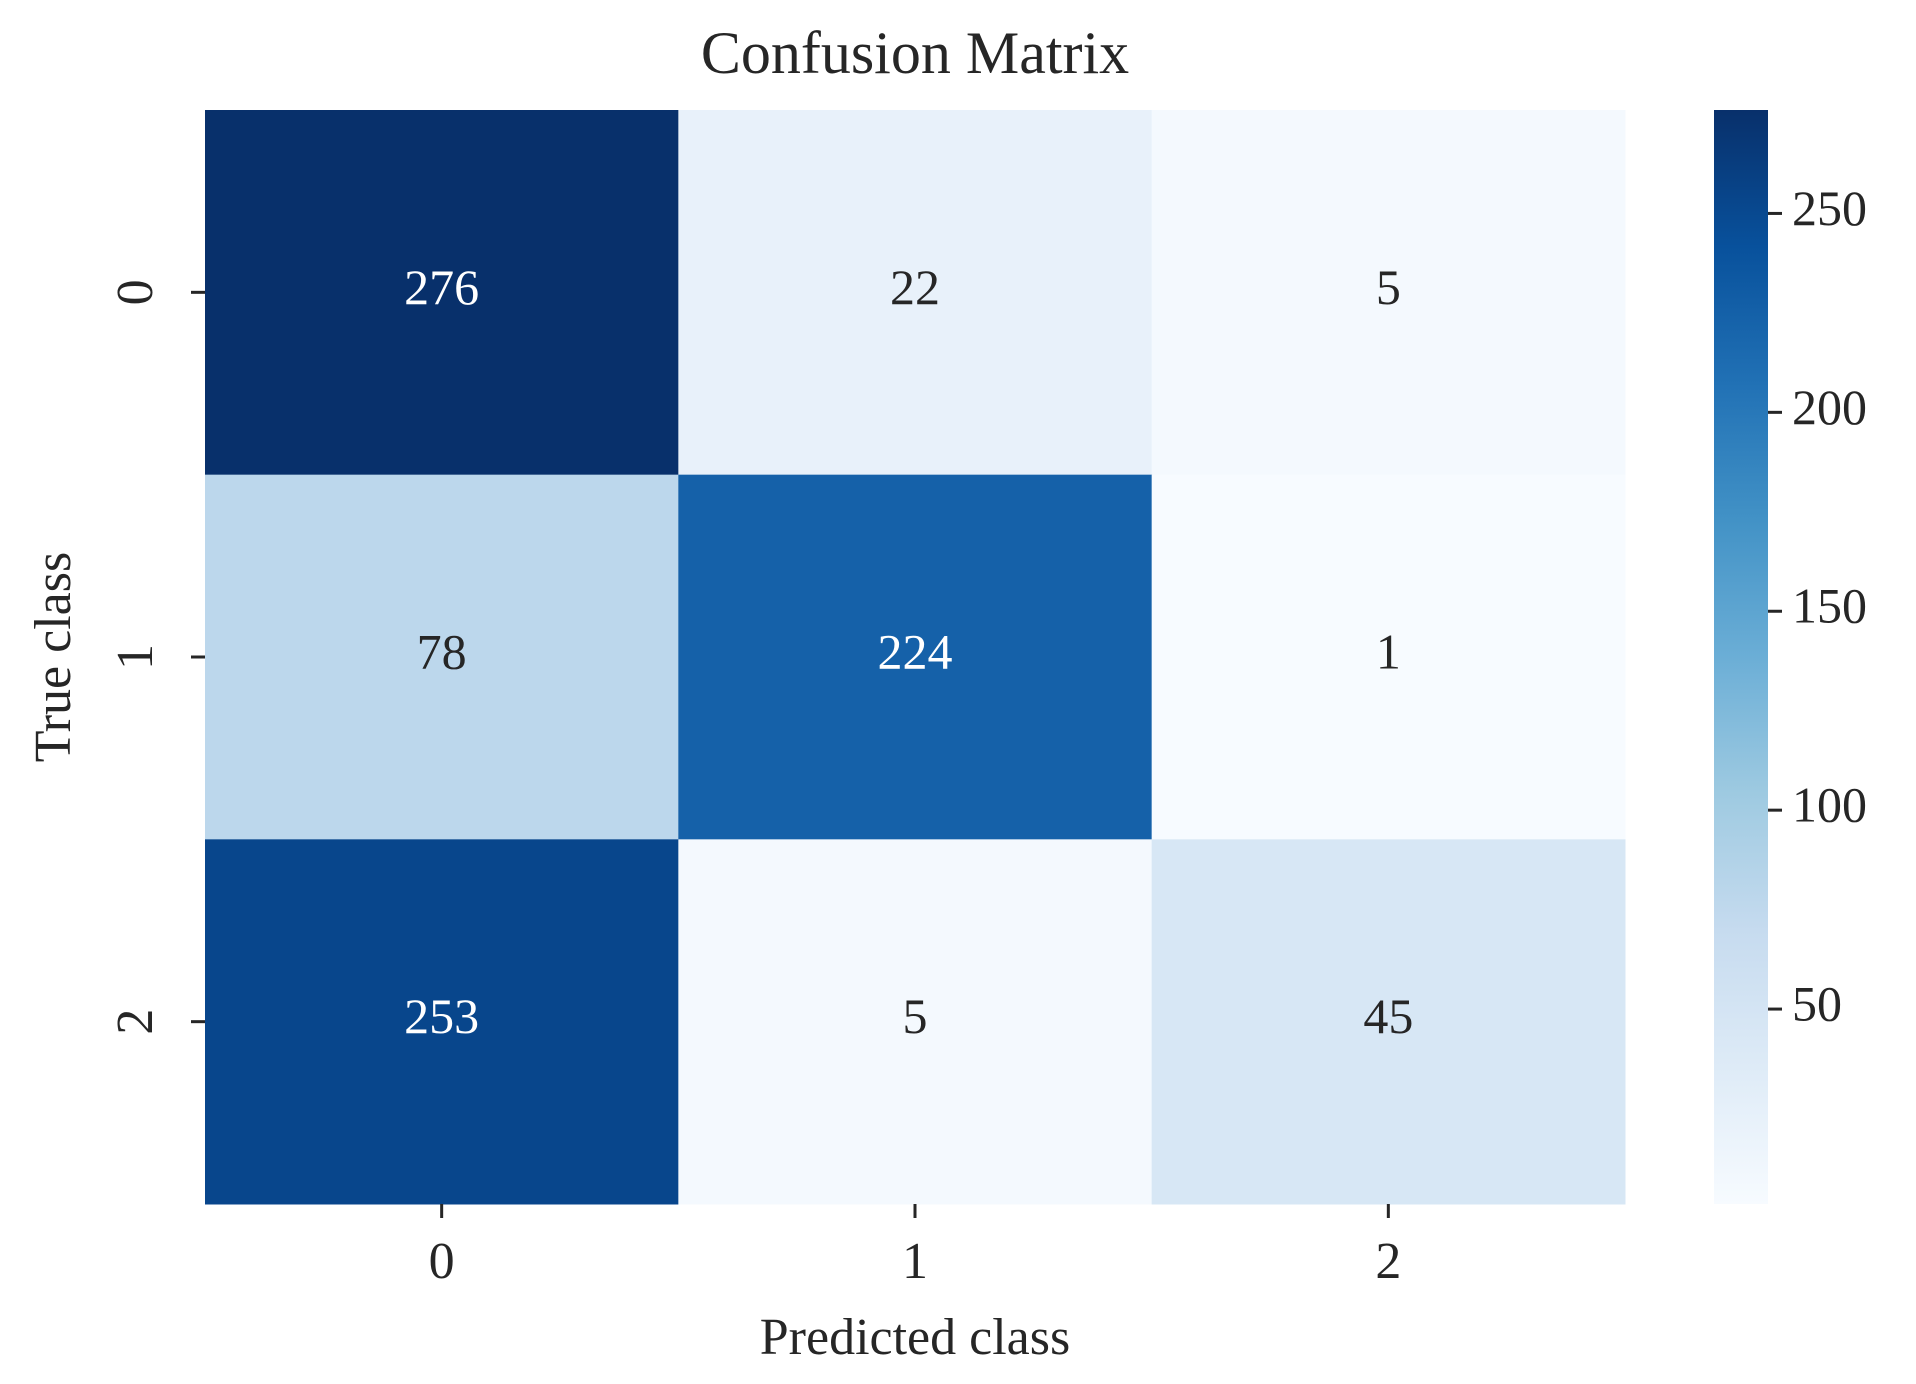 This screenshot has width=1916, height=1384. I want to click on y-tick-label: 2, so click(135, 1022).